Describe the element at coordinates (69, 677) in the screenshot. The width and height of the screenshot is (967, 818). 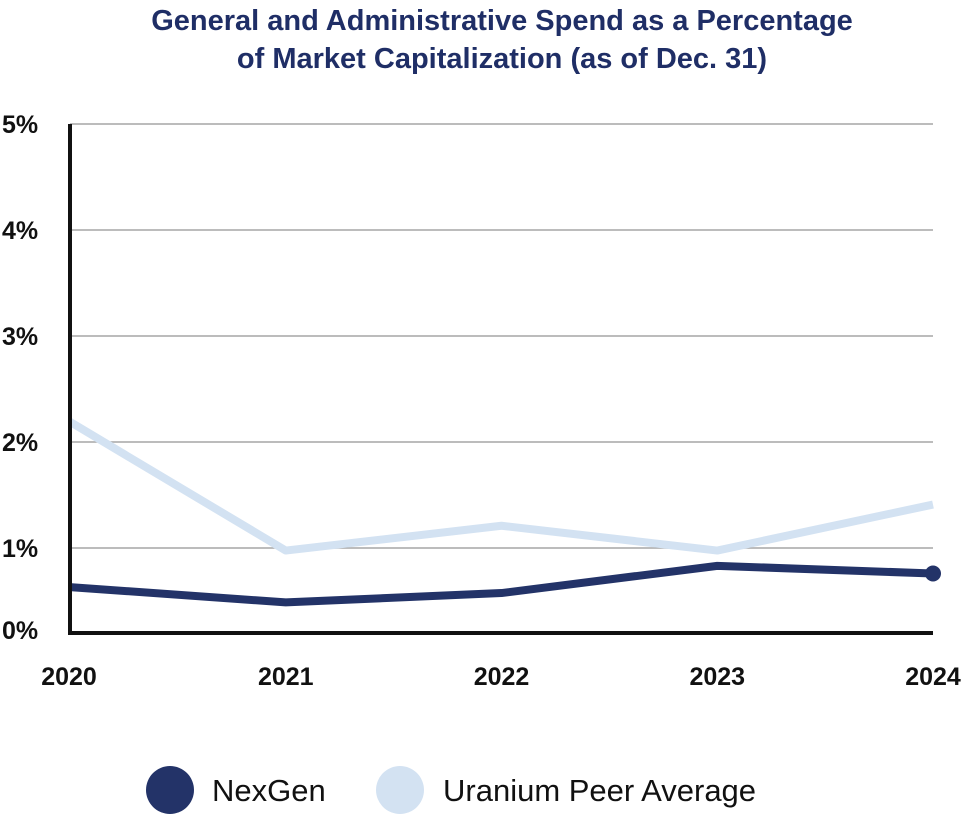
I see `x-tick-label: 2020` at that location.